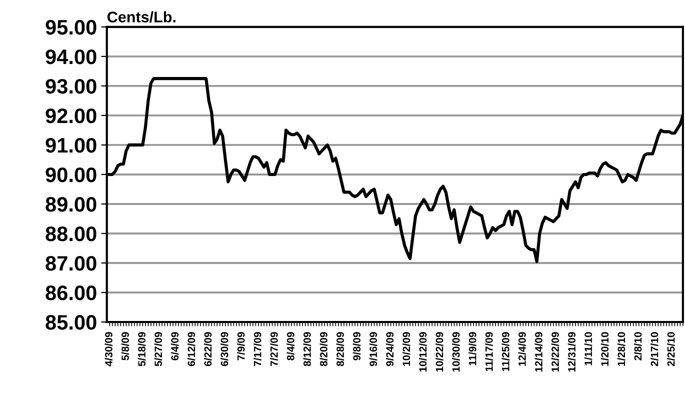 The height and width of the screenshot is (402, 685). What do you see at coordinates (71, 27) in the screenshot?
I see `y-tick-label: 95.00` at bounding box center [71, 27].